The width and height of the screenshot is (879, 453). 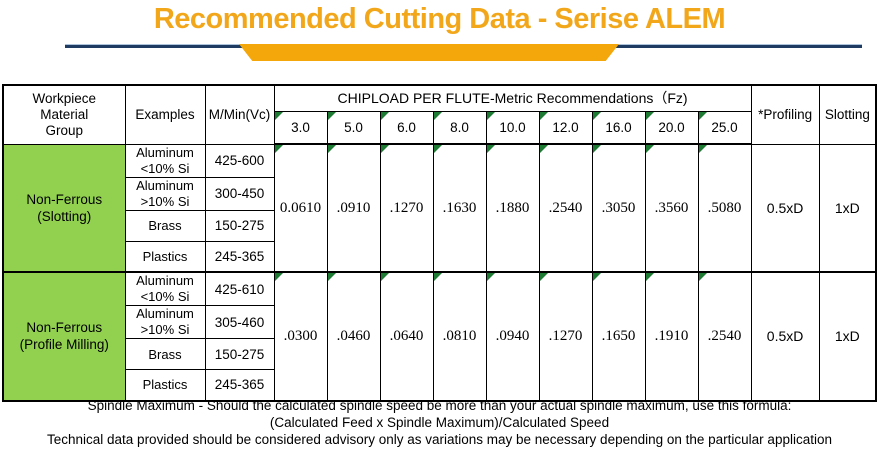 I want to click on chipload-cell: 0.0610, so click(x=300, y=208).